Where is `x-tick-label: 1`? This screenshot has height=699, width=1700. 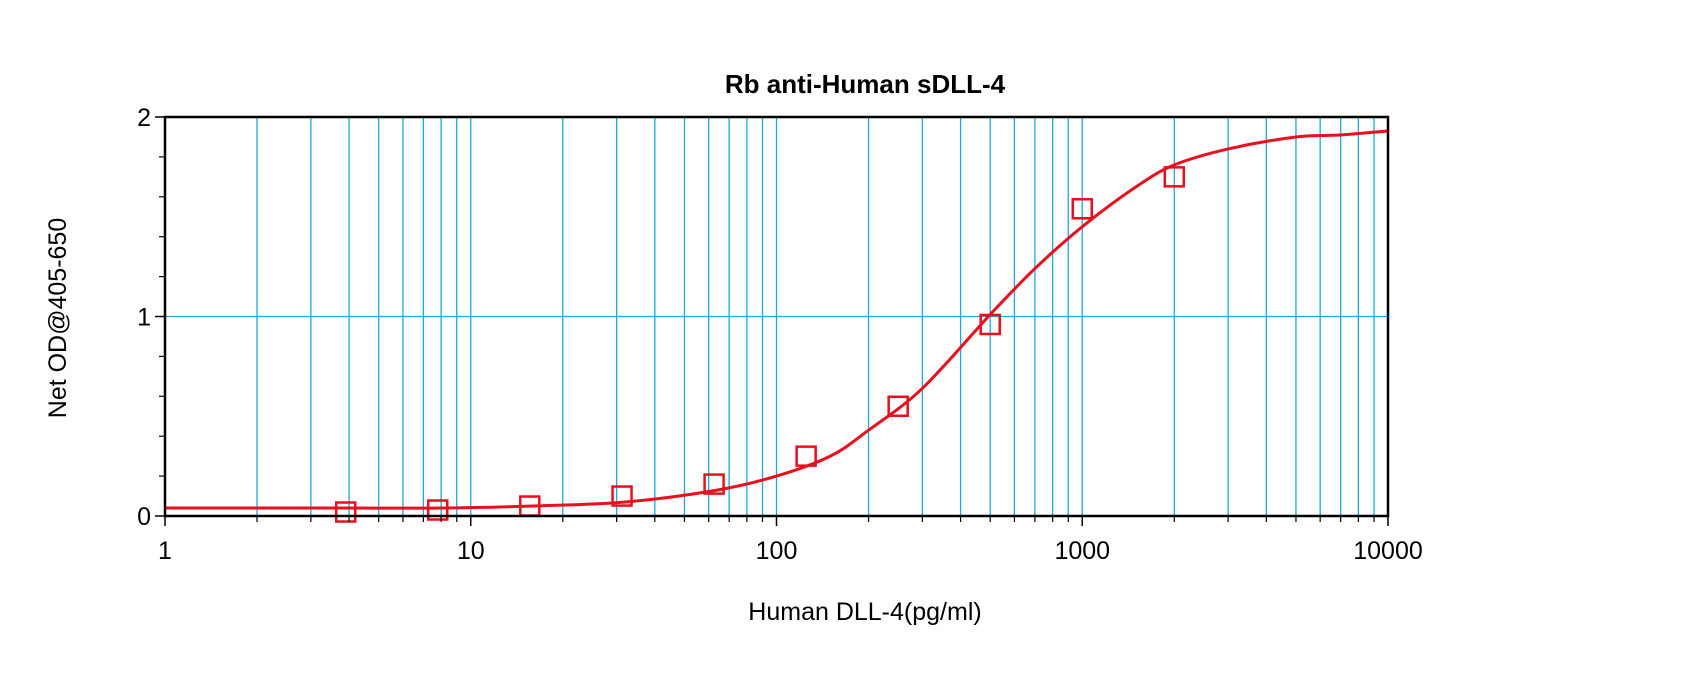
x-tick-label: 1 is located at coordinates (165, 551).